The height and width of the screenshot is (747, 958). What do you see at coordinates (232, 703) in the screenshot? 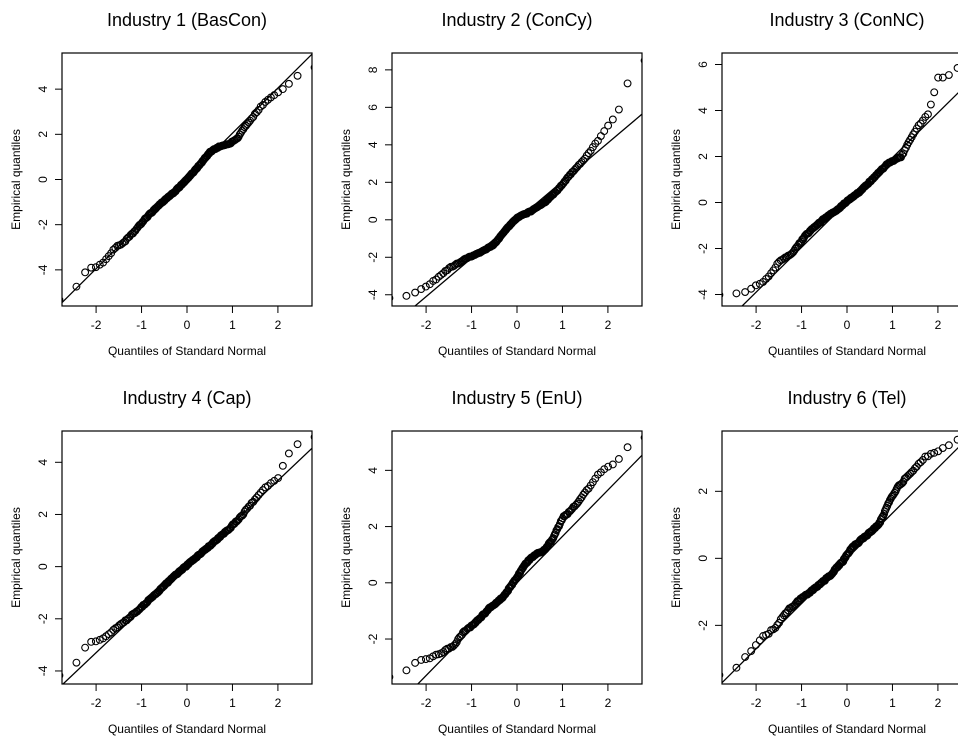
I see `x-tick-label: 1` at bounding box center [232, 703].